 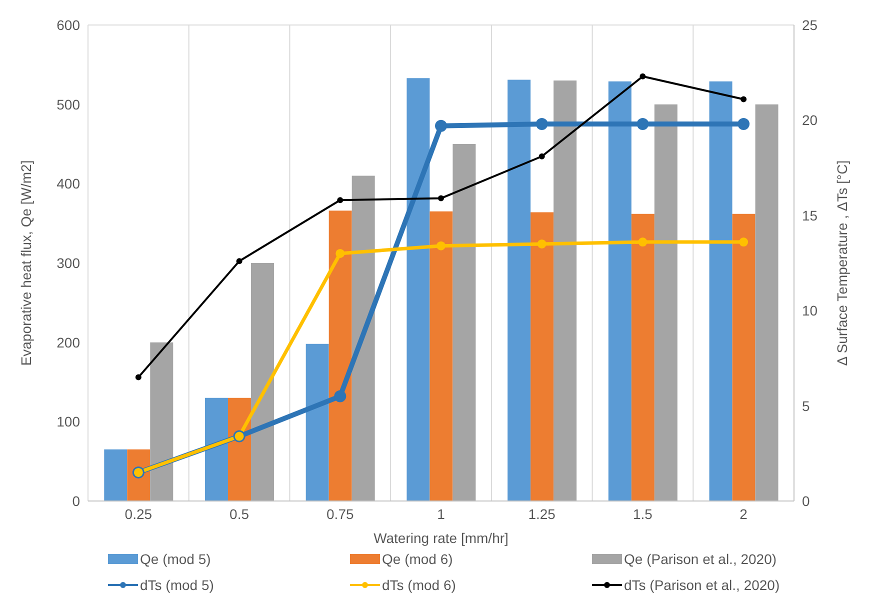 I want to click on y2-tick-label: 15, so click(x=810, y=215).